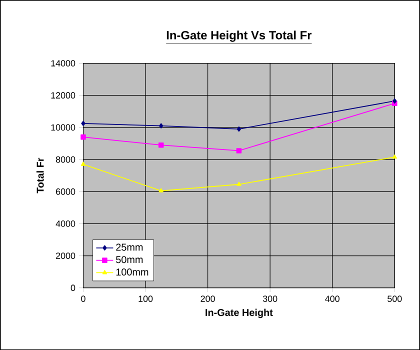 This screenshot has height=350, width=420. I want to click on x-tick-label: 100, so click(145, 299).